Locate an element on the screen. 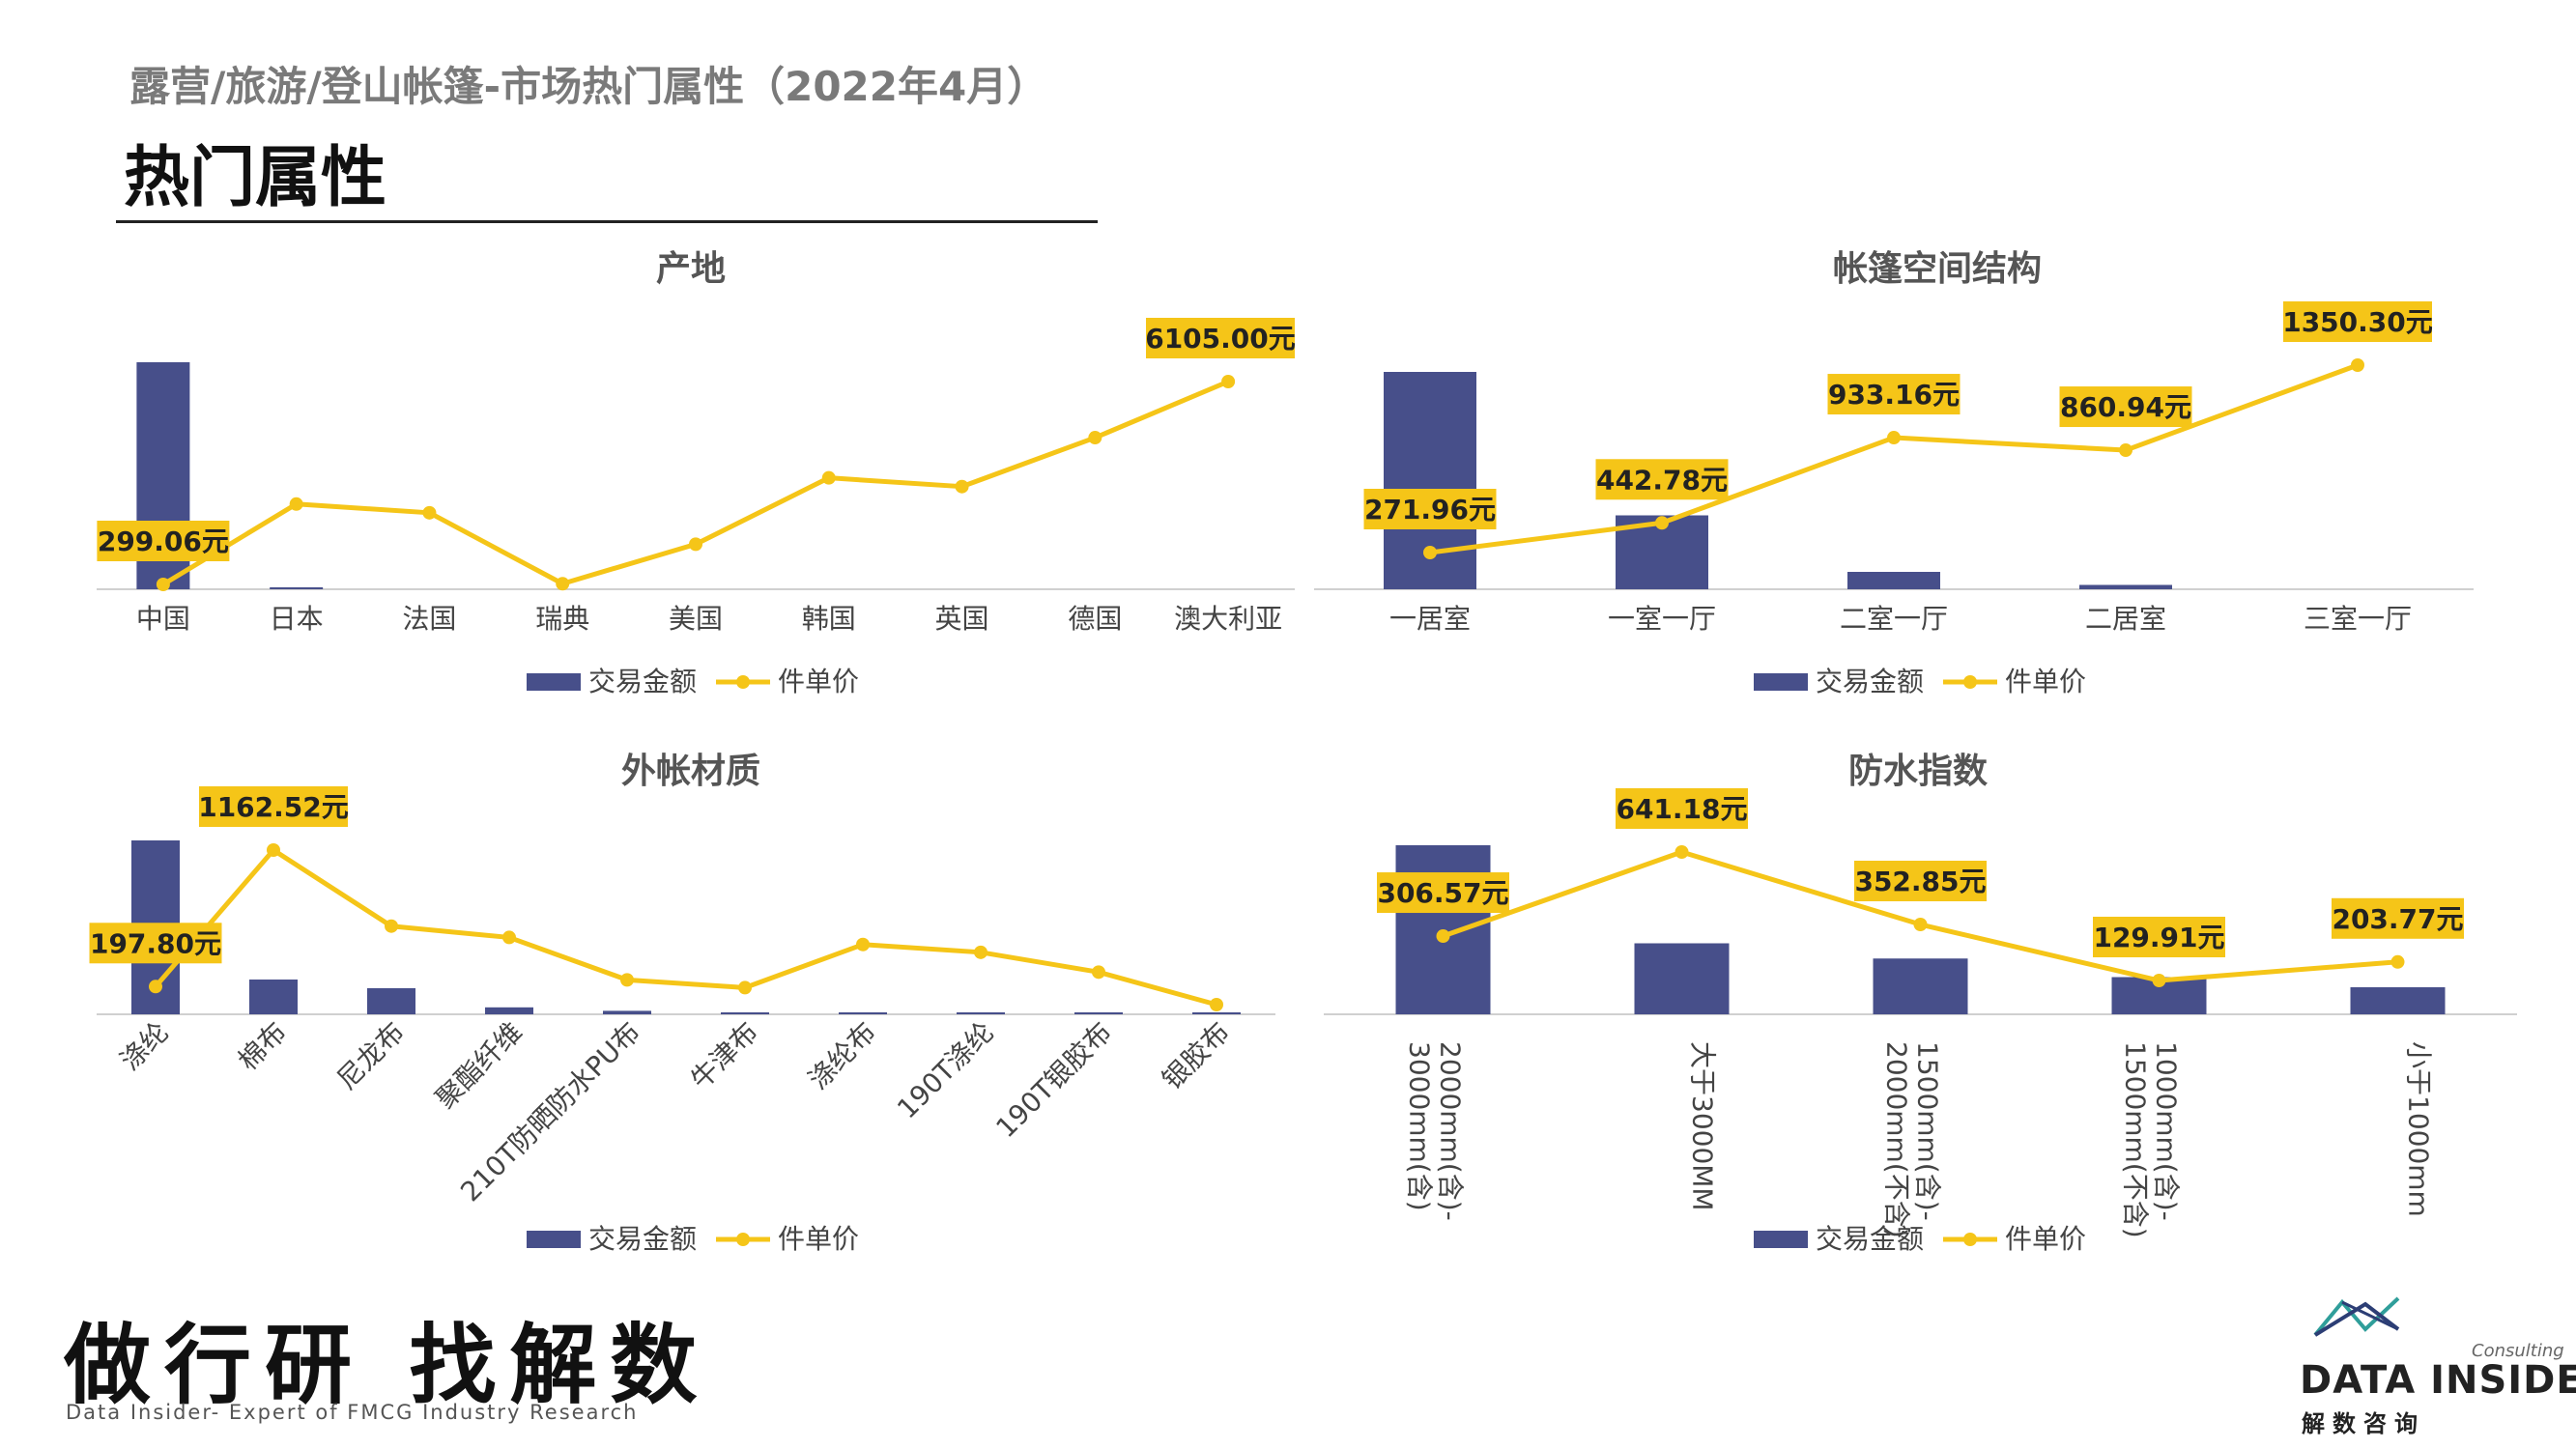  tick-label-origin-1: 日本 is located at coordinates (297, 619).